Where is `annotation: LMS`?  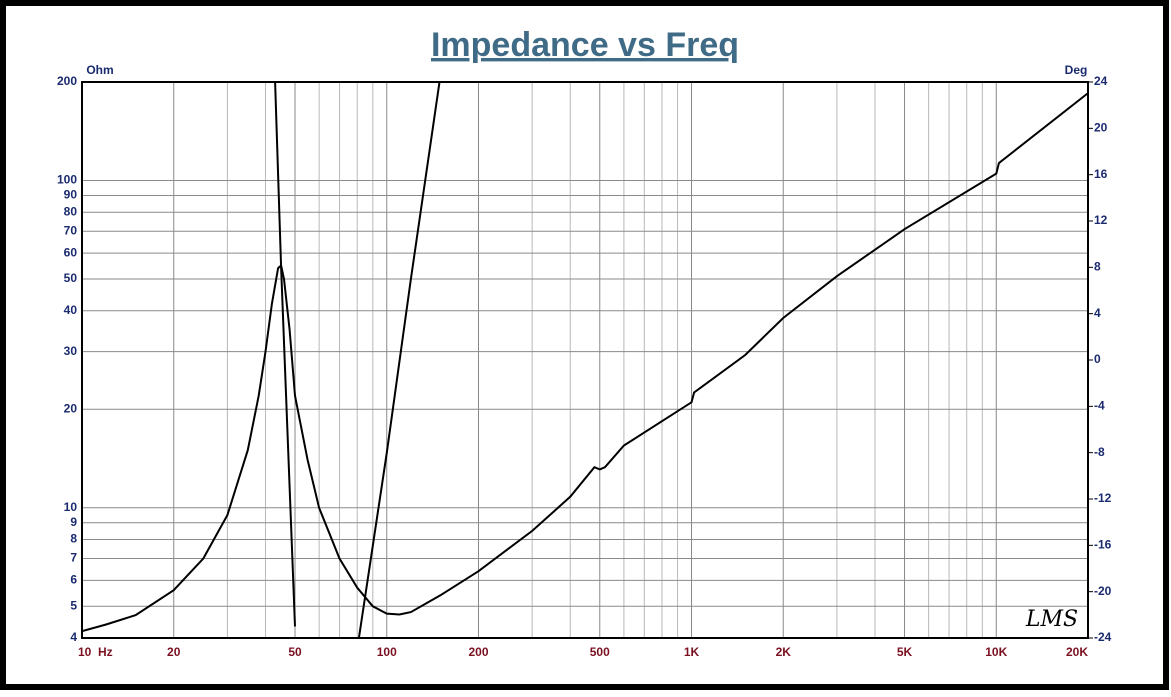 annotation: LMS is located at coordinates (1051, 619).